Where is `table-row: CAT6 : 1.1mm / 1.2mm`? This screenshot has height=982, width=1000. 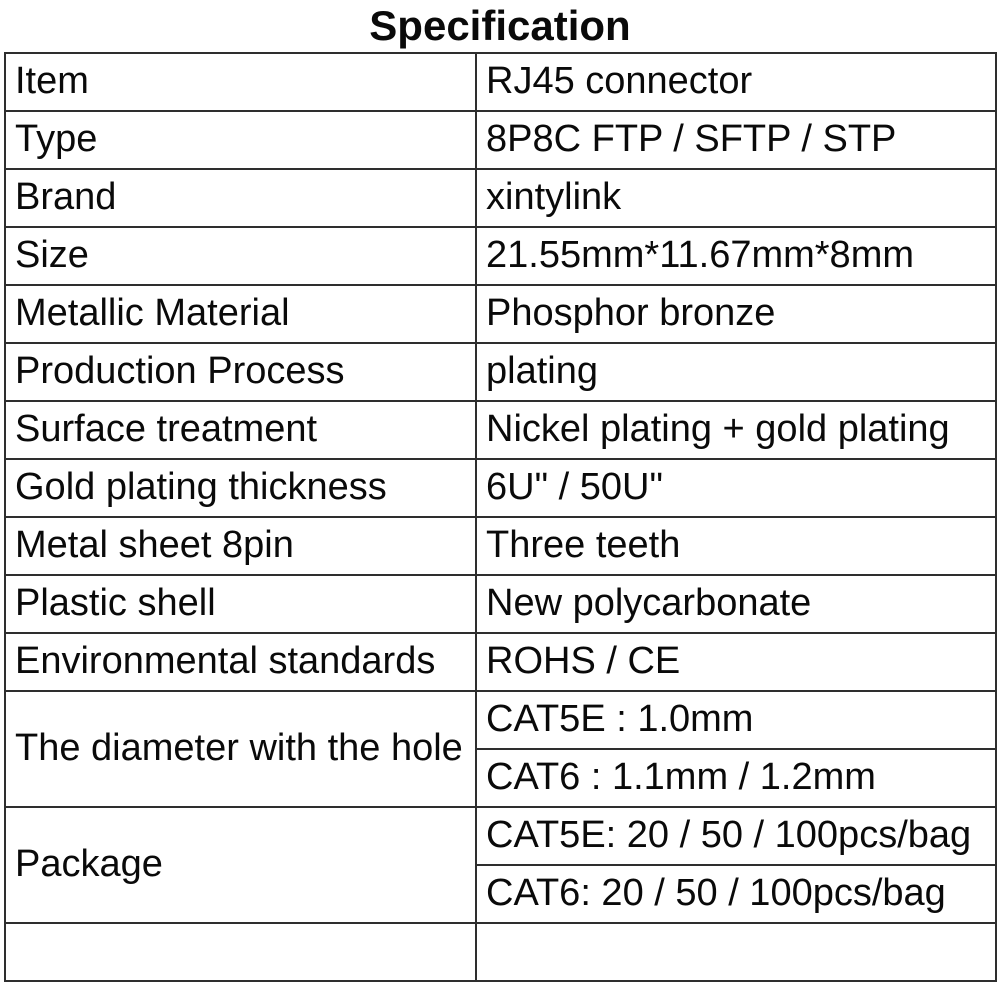
table-row: CAT6 : 1.1mm / 1.2mm is located at coordinates (501, 778).